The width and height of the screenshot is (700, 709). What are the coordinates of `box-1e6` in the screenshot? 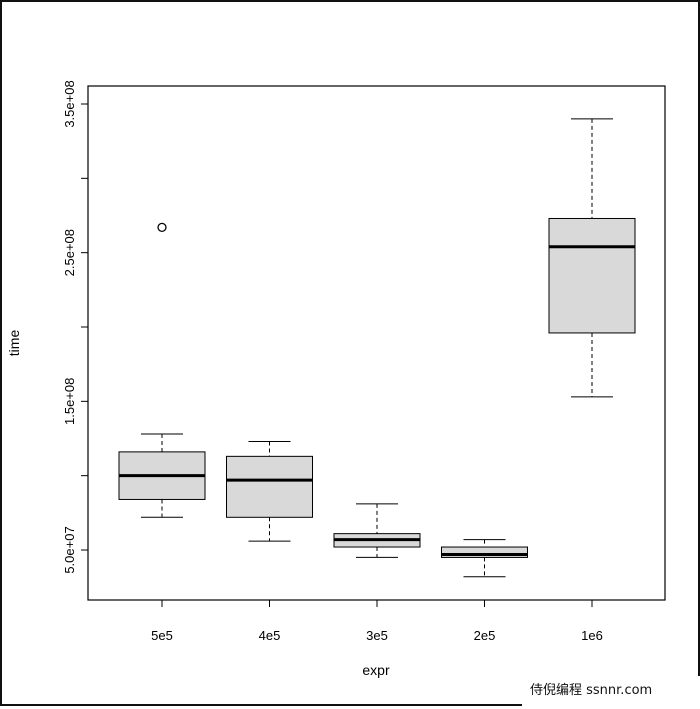 It's located at (592, 258).